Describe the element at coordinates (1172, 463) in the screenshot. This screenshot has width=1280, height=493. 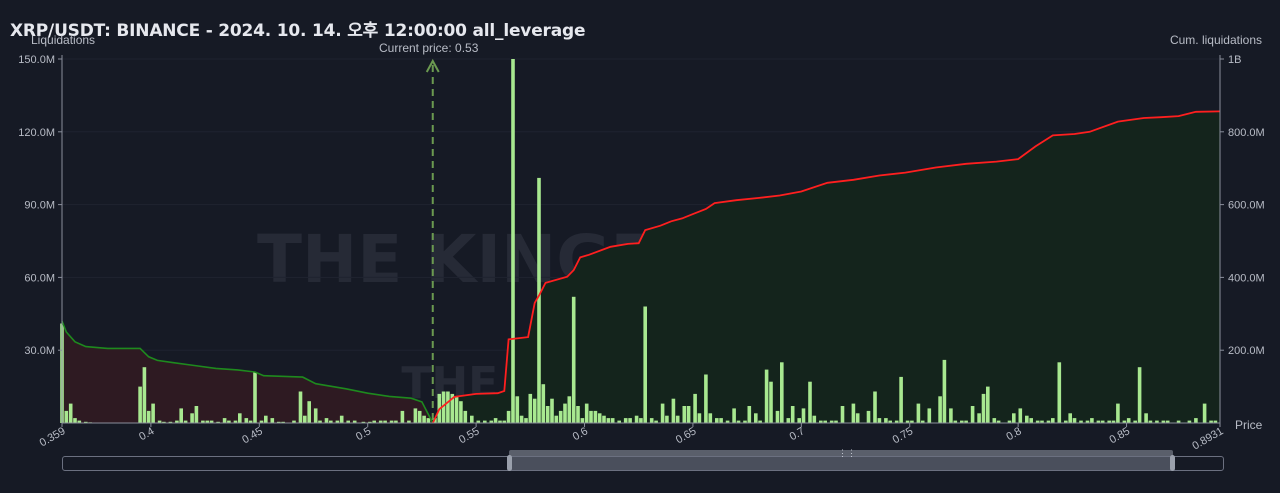
I see `scrollbar-handle-right` at that location.